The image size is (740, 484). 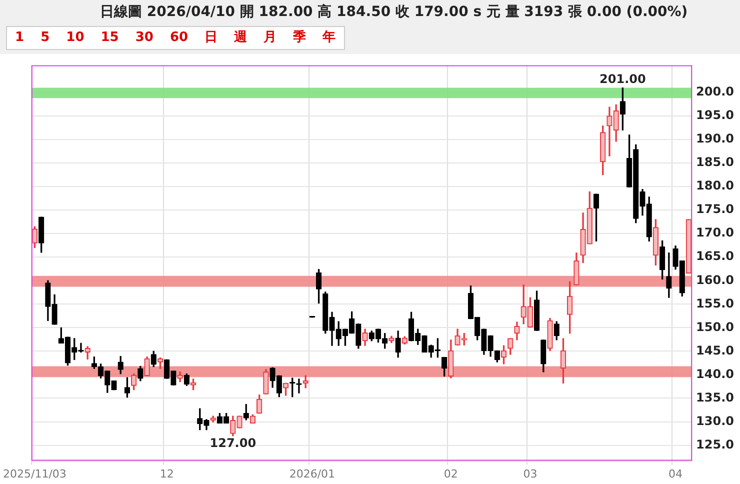 I want to click on y-tick-label: 200.0, so click(x=715, y=91).